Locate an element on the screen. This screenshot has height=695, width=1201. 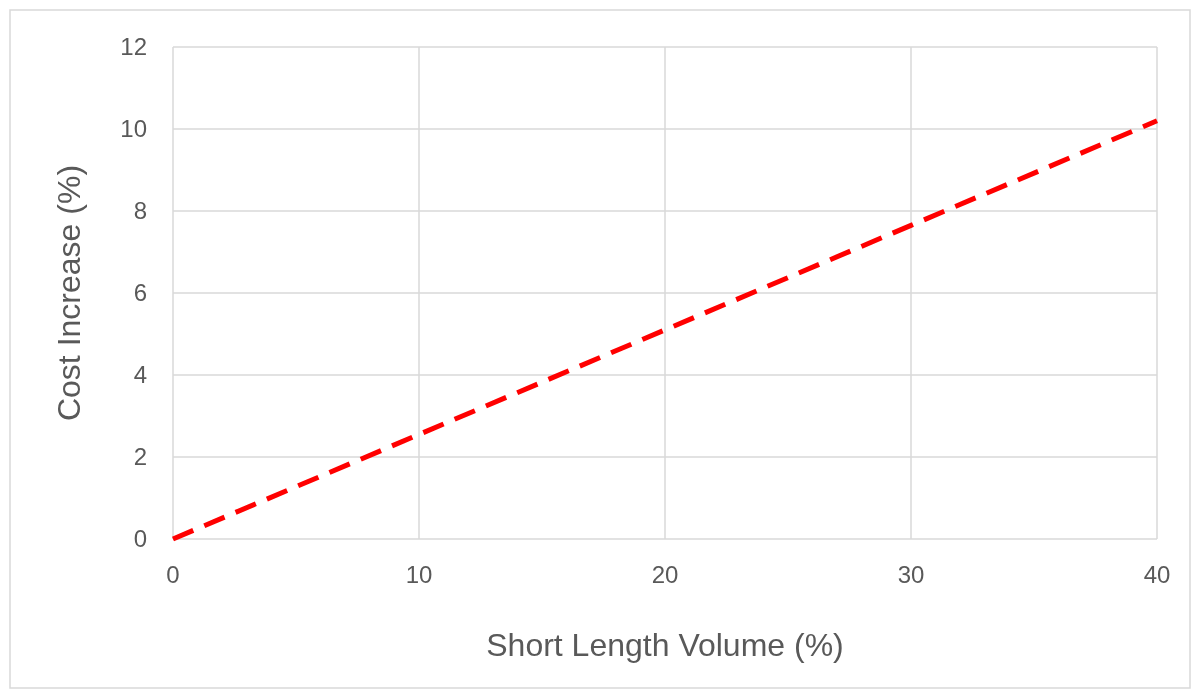
y-tick-label: 8 is located at coordinates (140, 211).